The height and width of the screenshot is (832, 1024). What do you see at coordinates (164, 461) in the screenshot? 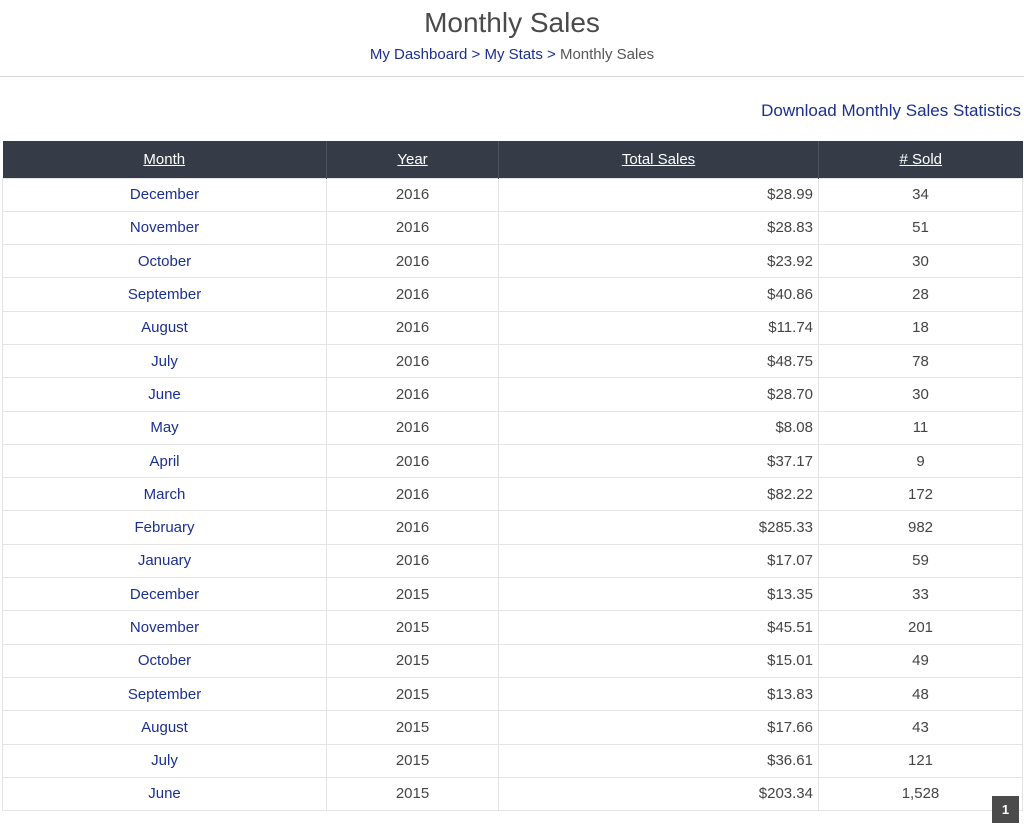
I see `month-cell: April` at bounding box center [164, 461].